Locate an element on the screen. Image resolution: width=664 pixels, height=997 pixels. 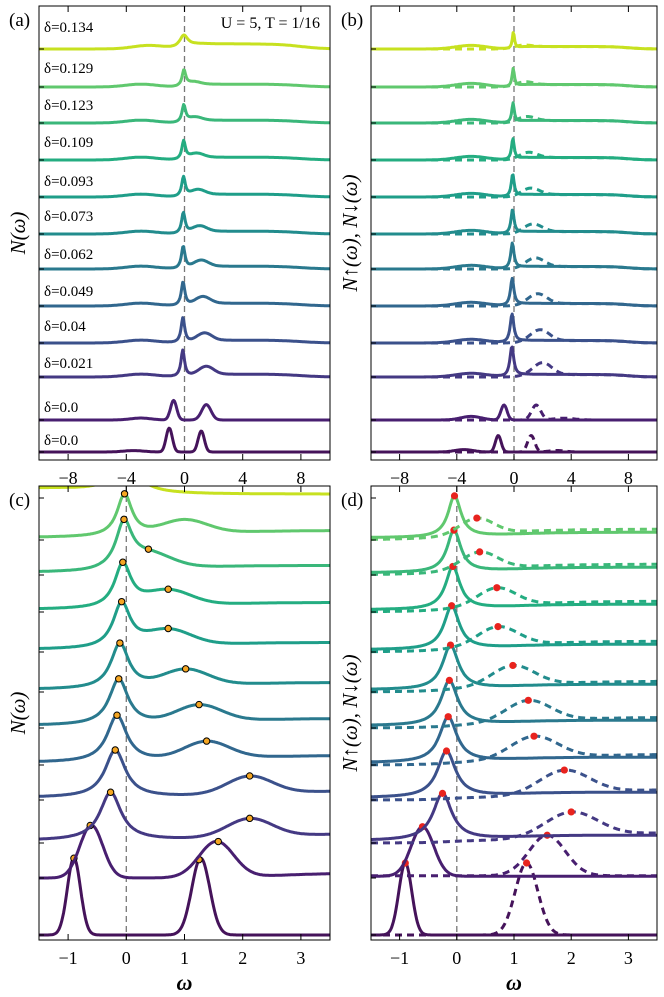
doping-label-10: δ=0.129 is located at coordinates (68, 69).